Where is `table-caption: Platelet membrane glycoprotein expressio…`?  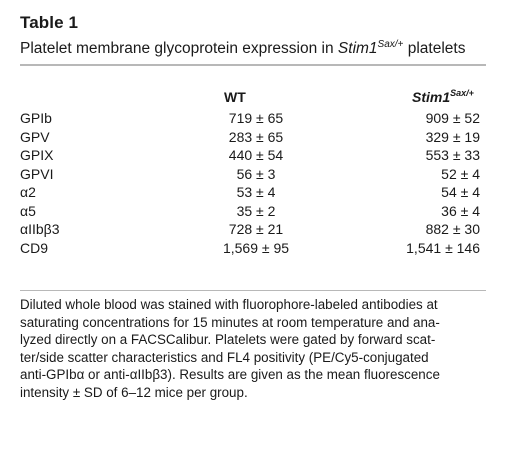
table-caption: Platelet membrane glycoprotein expressio… is located at coordinates (242, 49).